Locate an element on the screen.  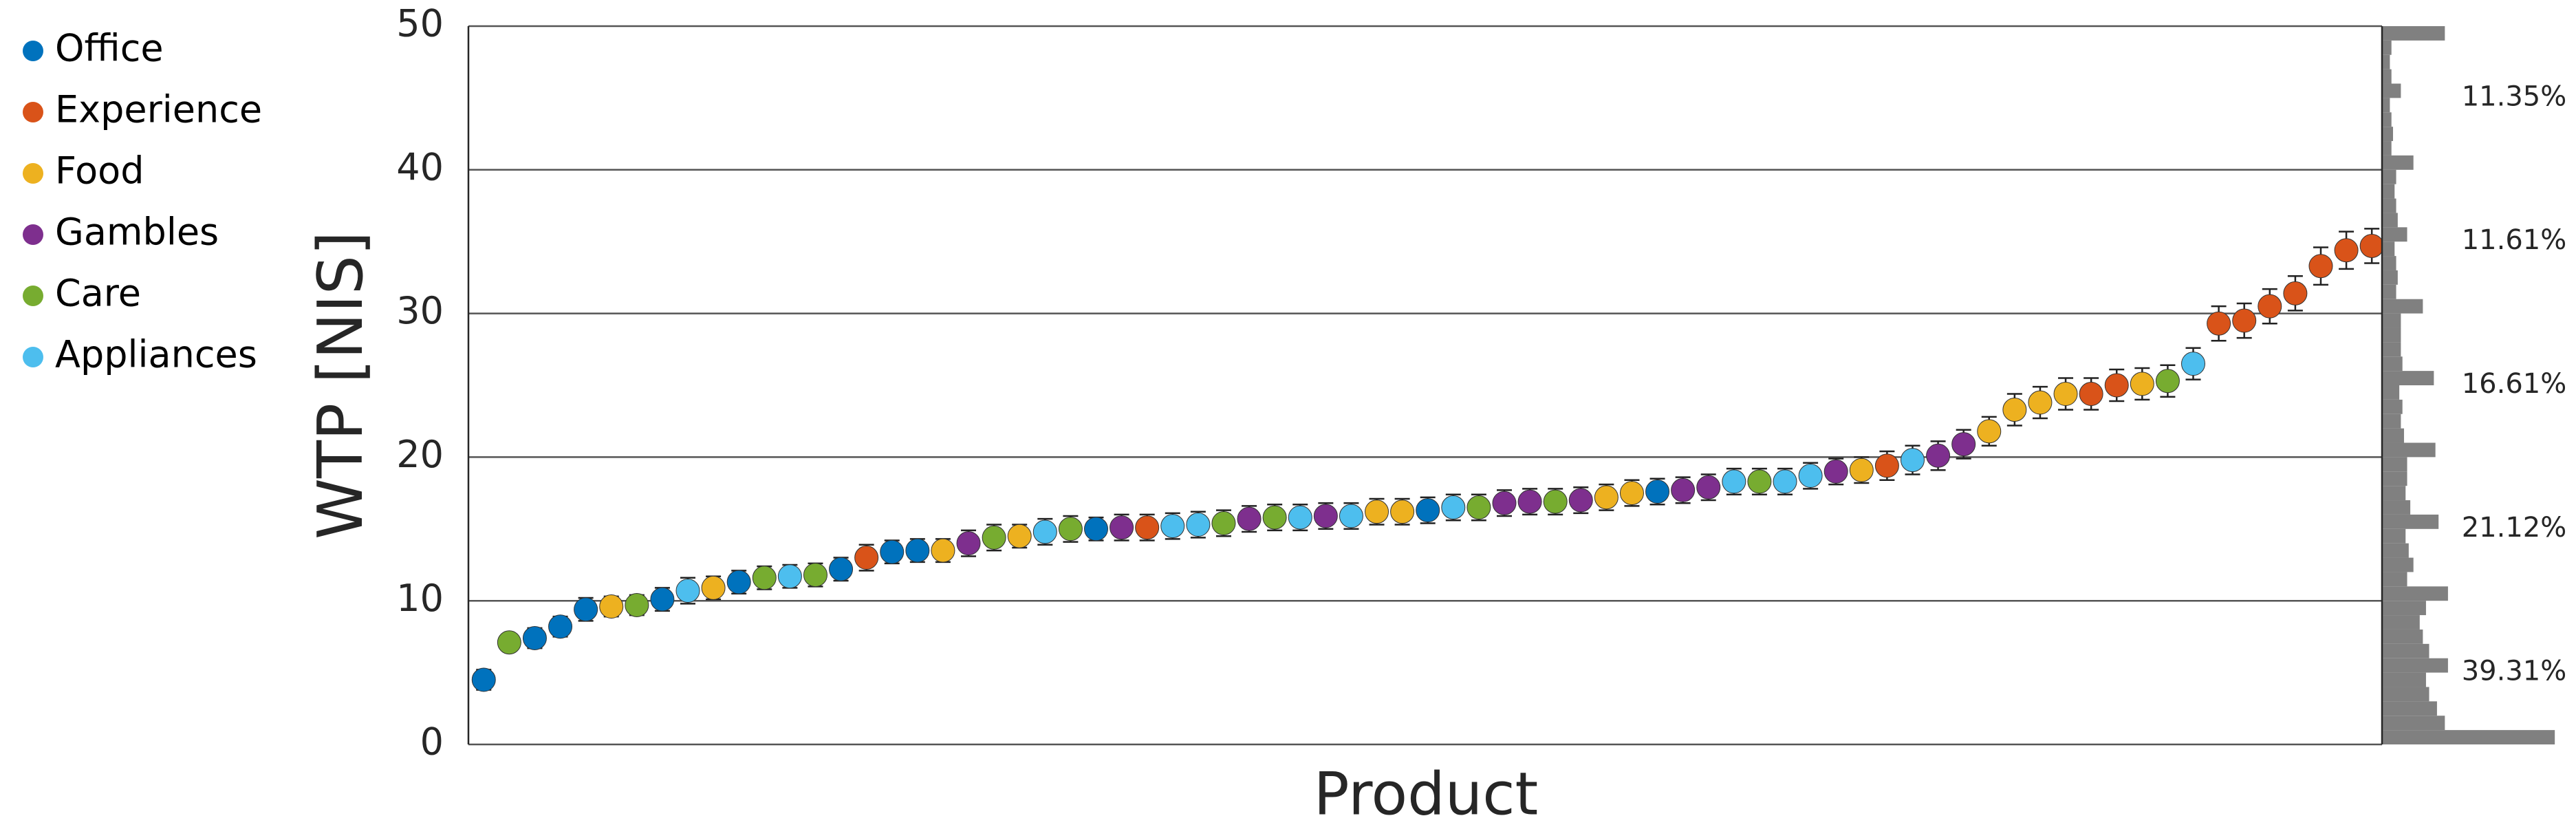
y-tick-label: 20 is located at coordinates (420, 454).